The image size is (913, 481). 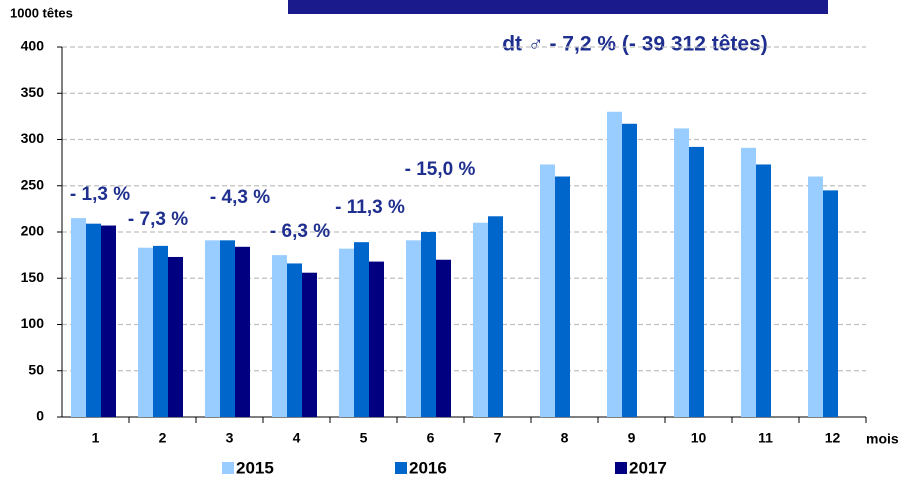 What do you see at coordinates (765, 438) in the screenshot?
I see `x-tick-label: 11` at bounding box center [765, 438].